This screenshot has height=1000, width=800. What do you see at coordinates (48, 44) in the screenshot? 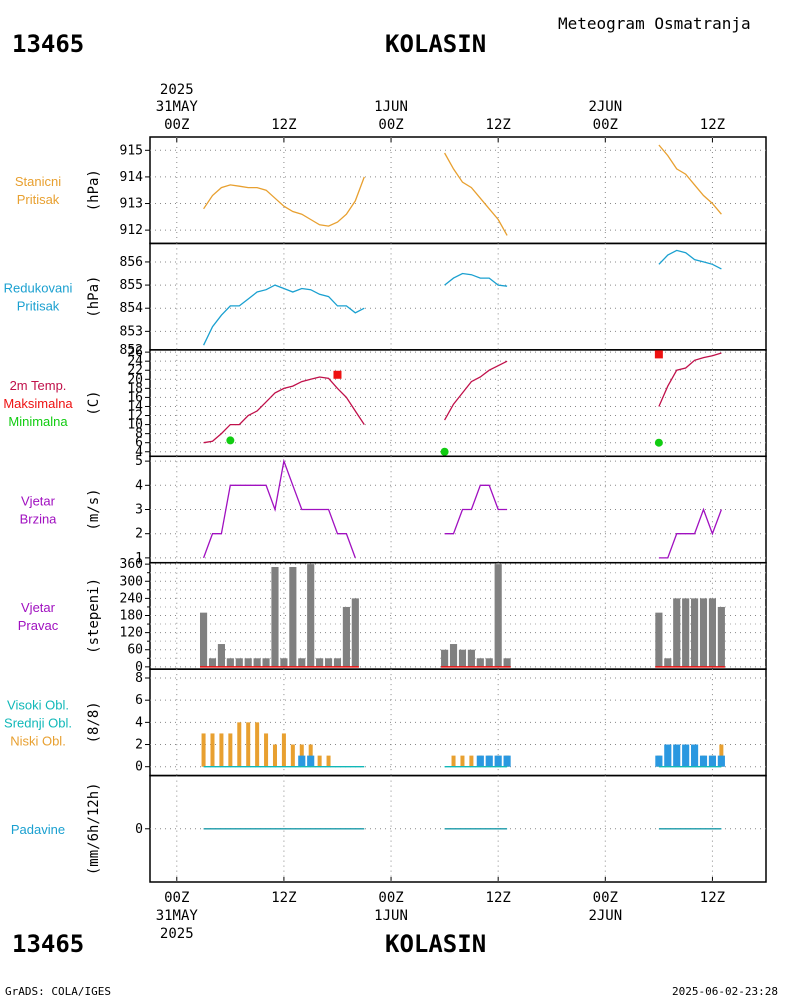
I see `header-station-id: 13465` at bounding box center [48, 44].